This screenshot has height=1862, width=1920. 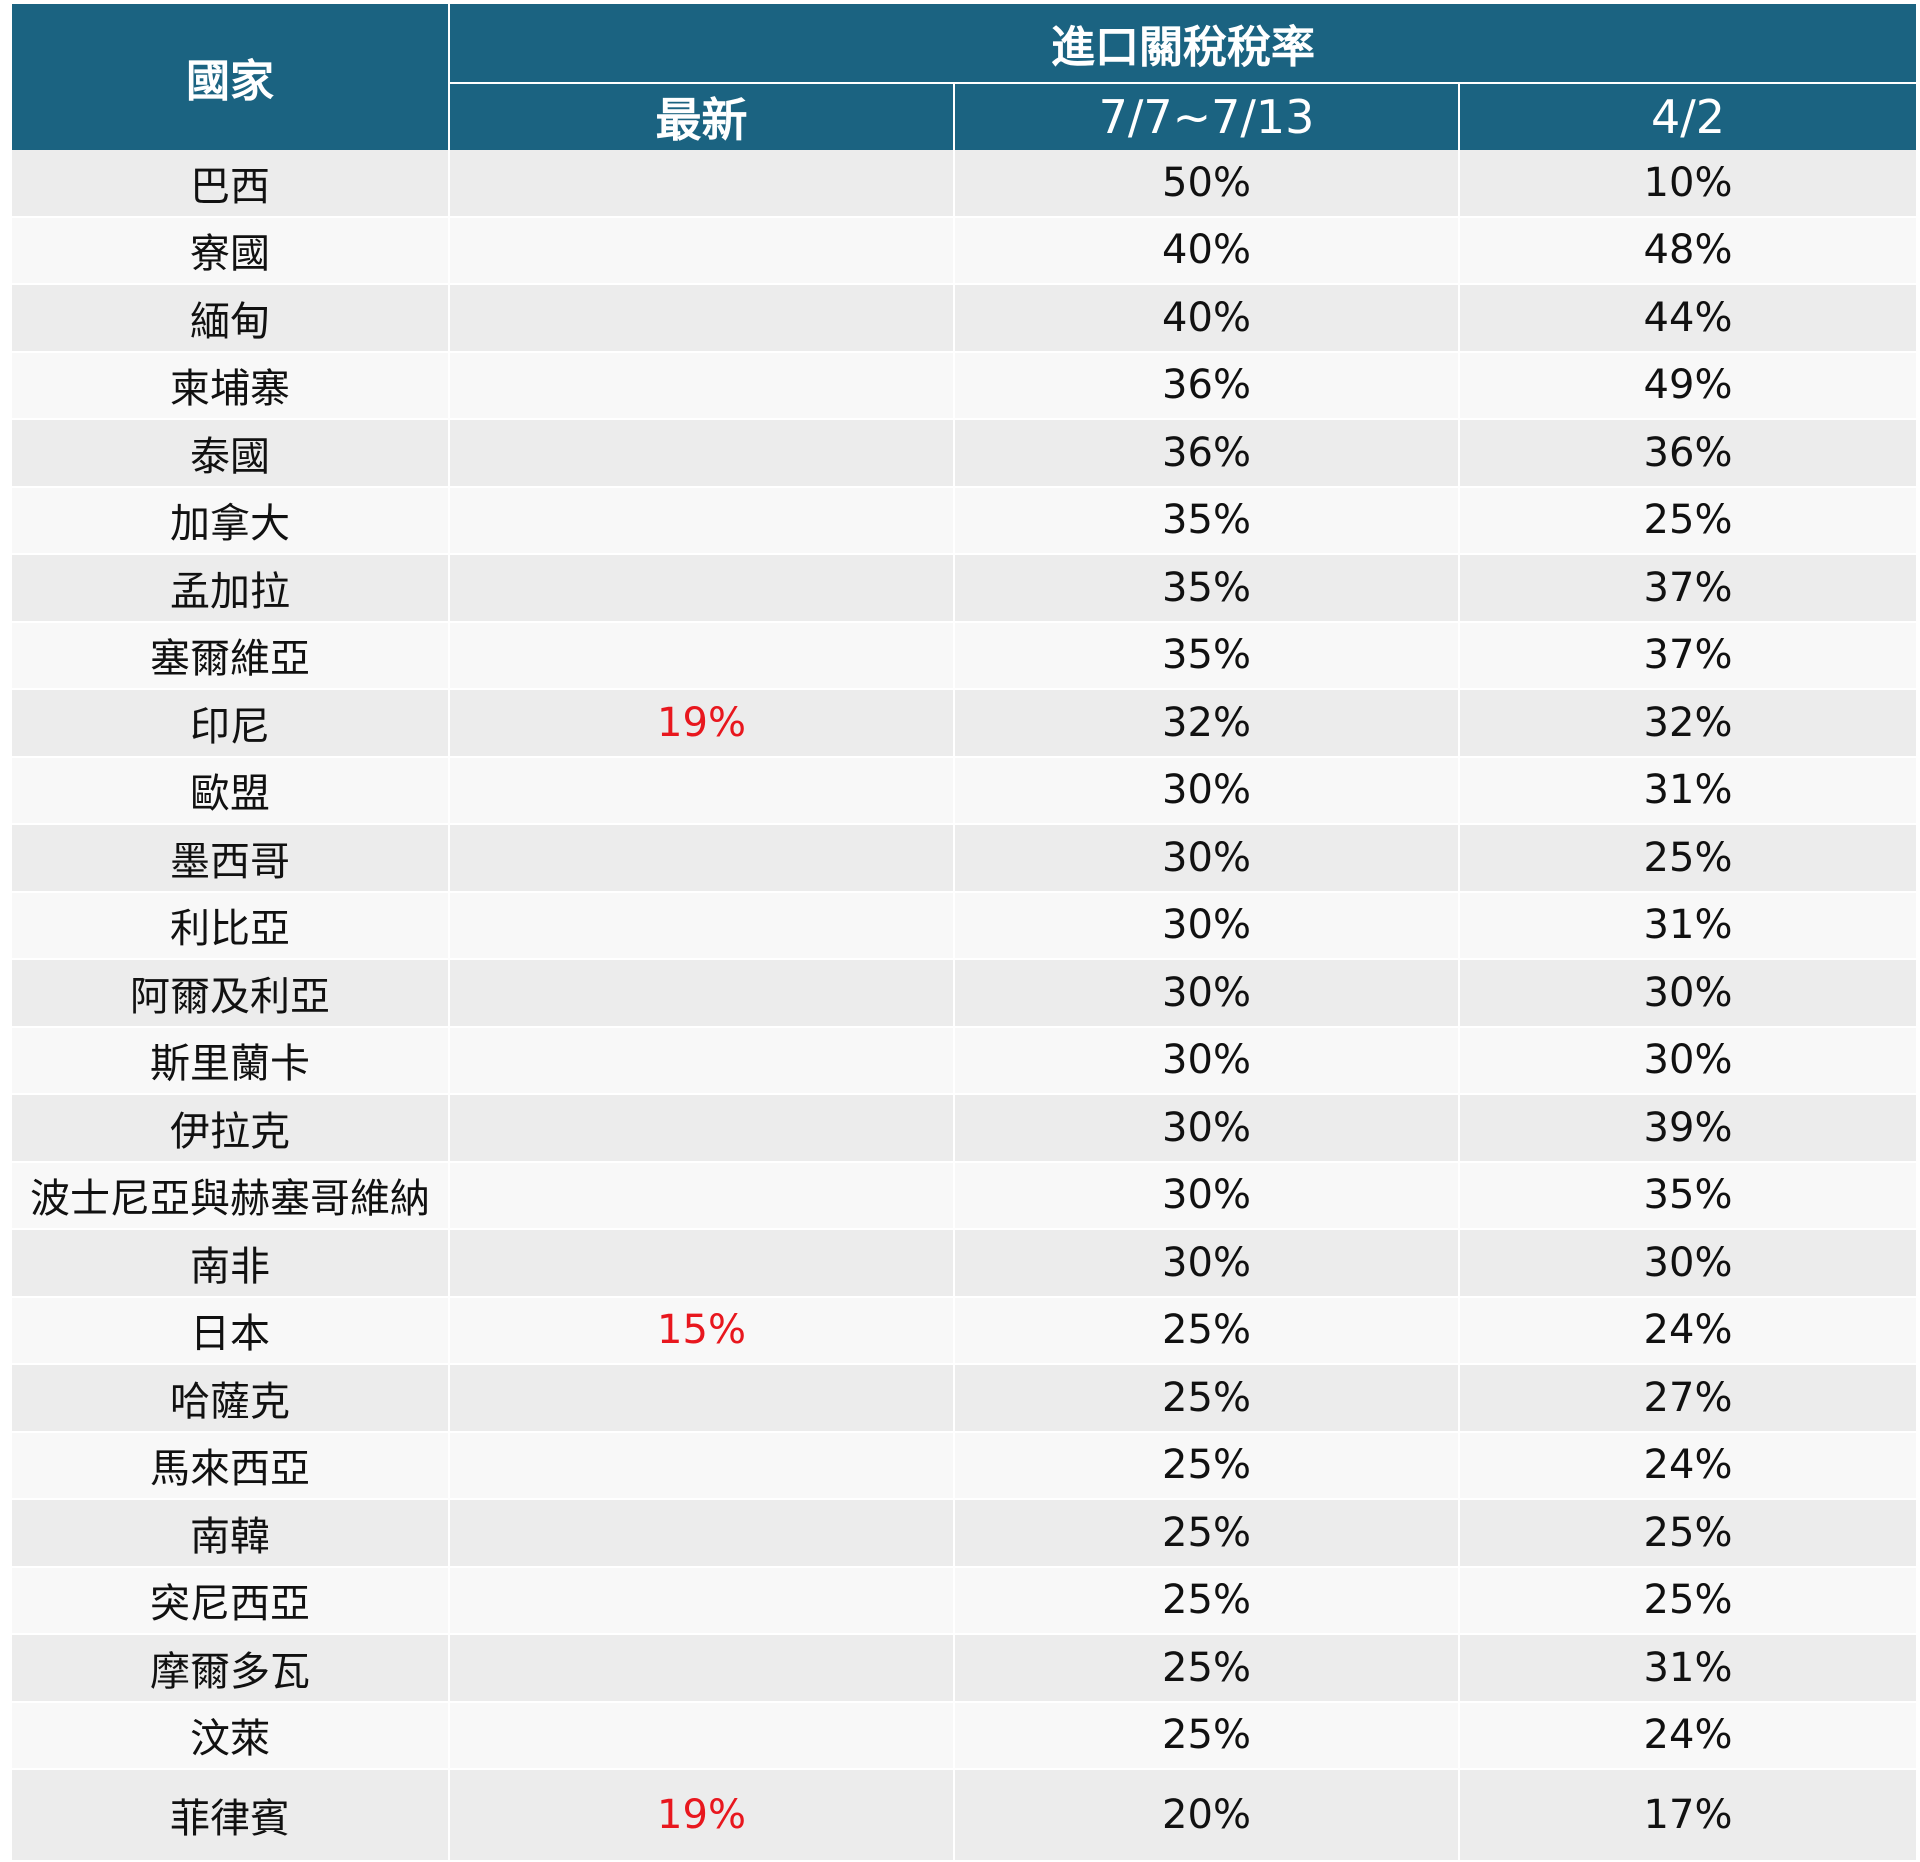 What do you see at coordinates (964, 925) in the screenshot?
I see `table-row: 利比亞 30% 31%` at bounding box center [964, 925].